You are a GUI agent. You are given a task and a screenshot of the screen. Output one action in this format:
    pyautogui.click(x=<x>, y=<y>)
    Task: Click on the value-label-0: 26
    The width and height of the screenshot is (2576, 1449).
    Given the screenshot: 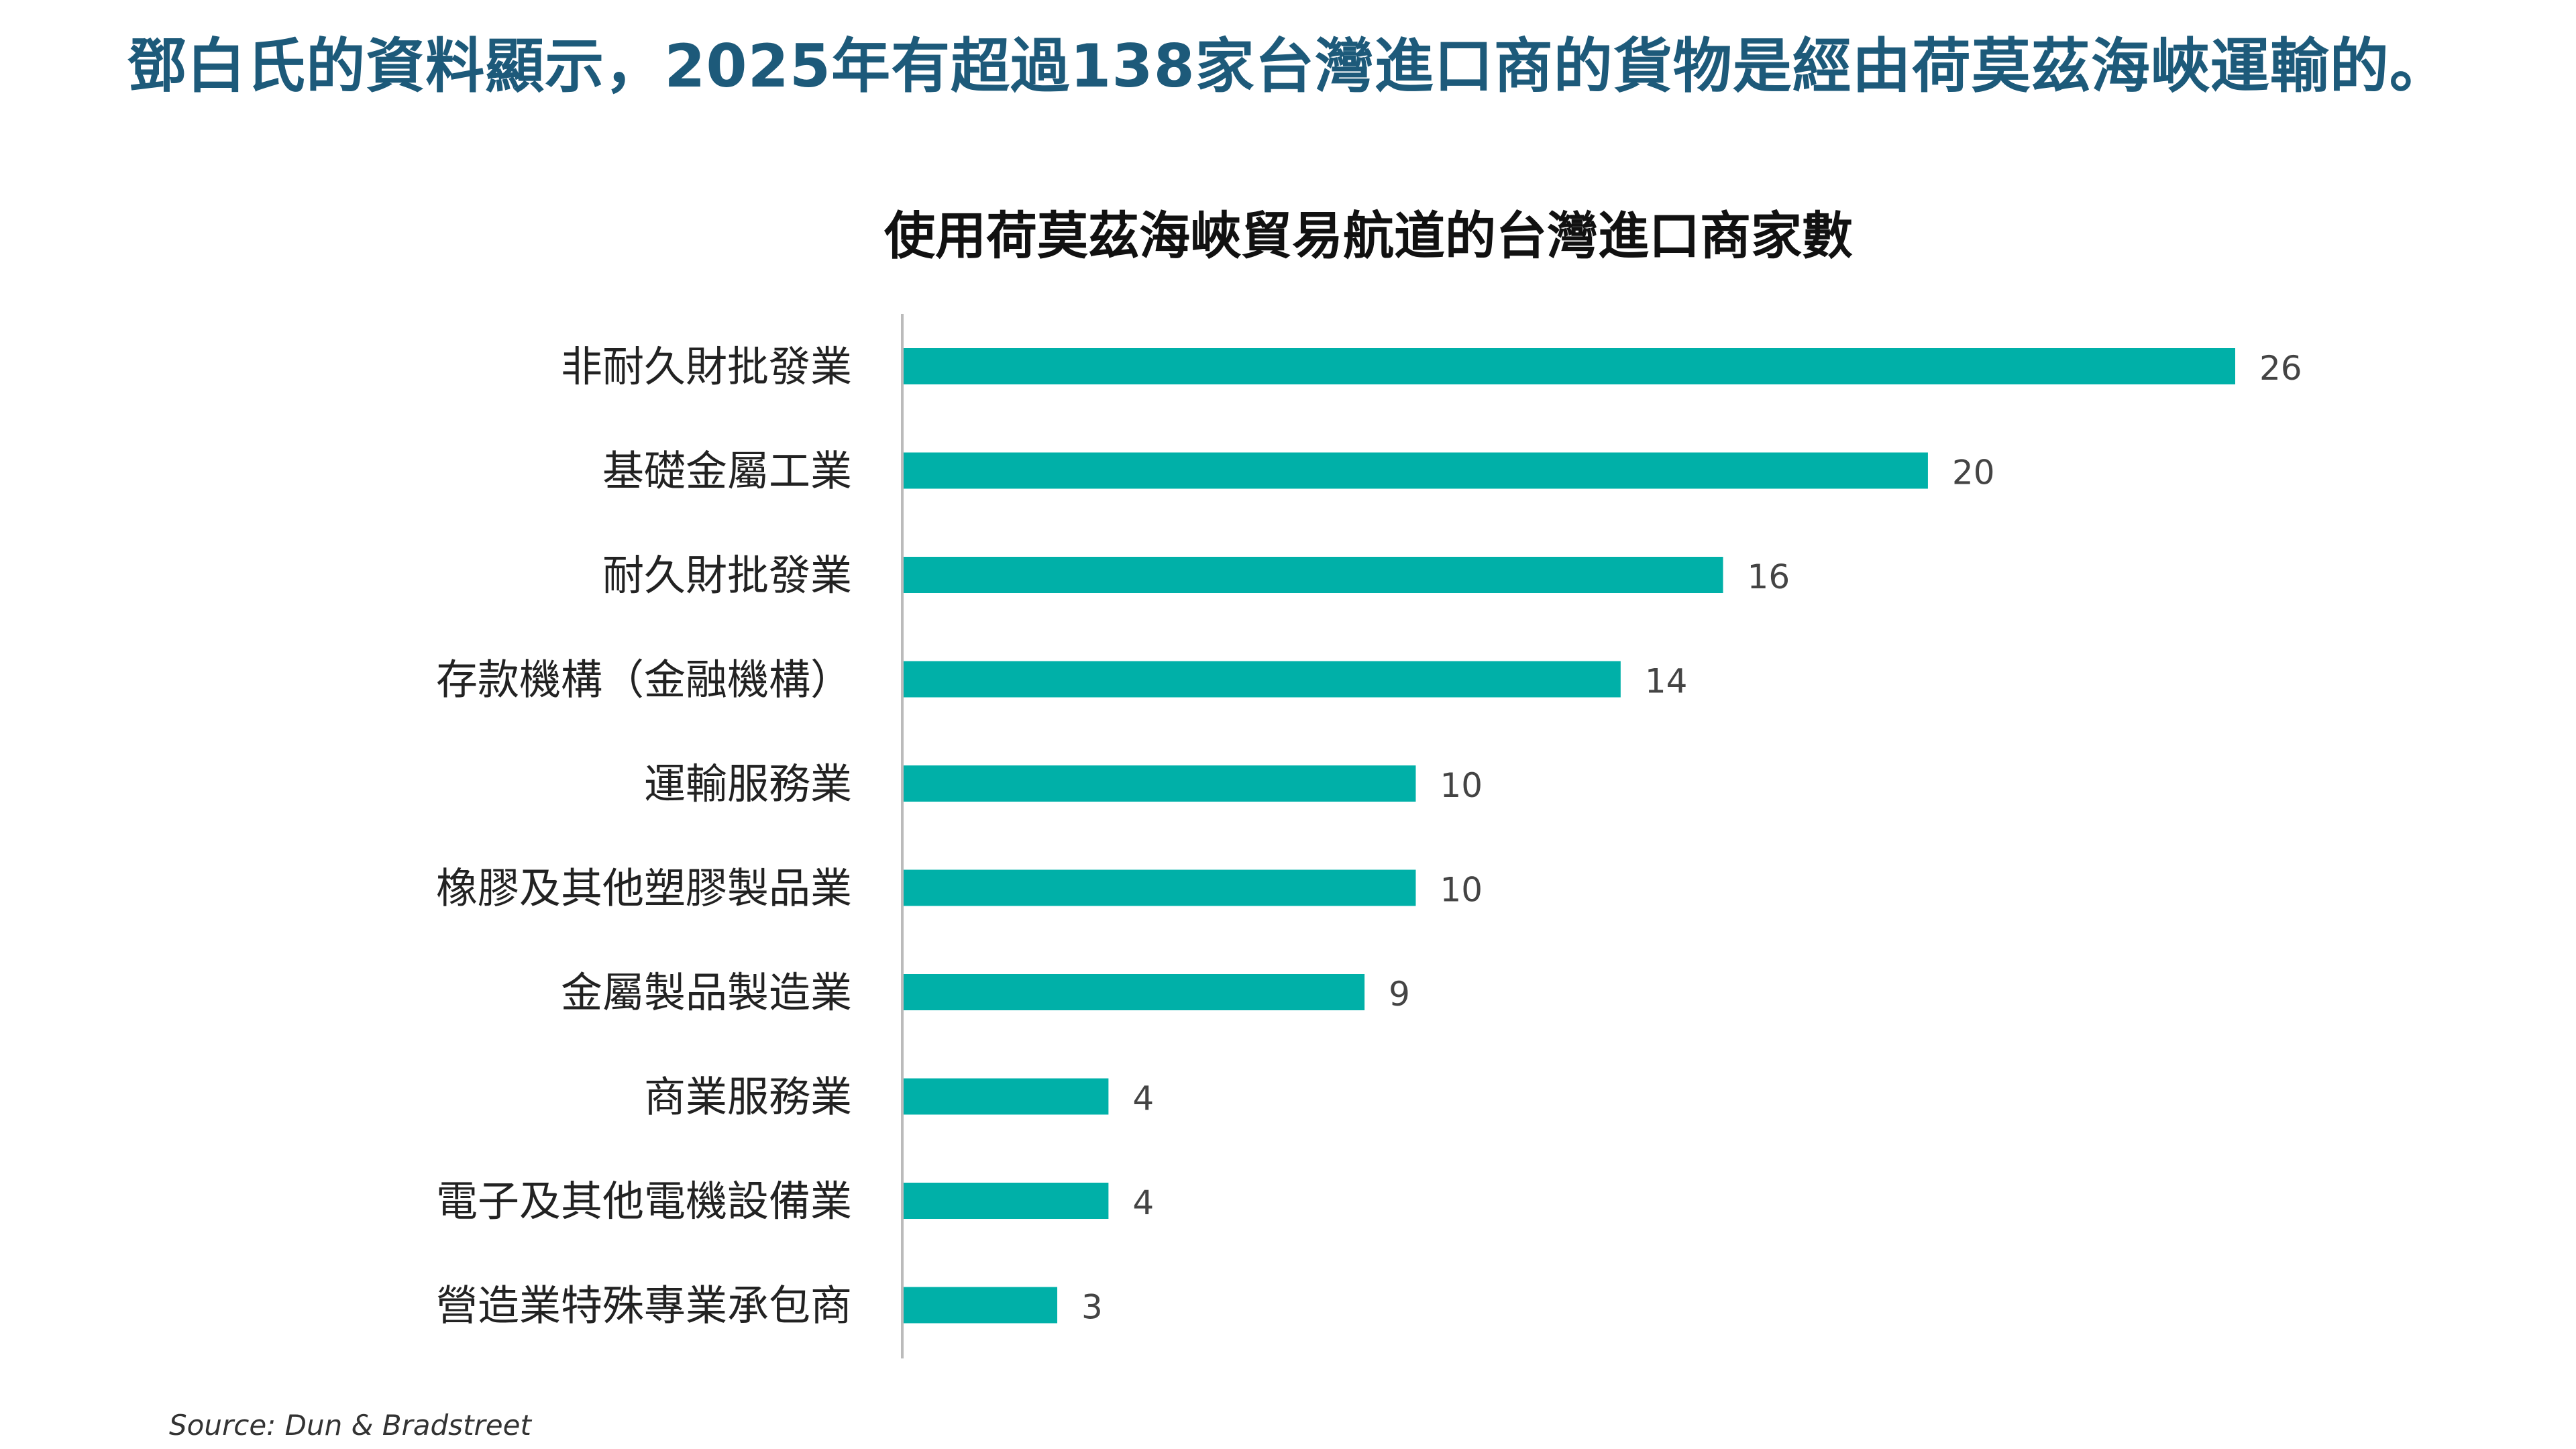 What is the action you would take?
    pyautogui.click(x=2280, y=368)
    